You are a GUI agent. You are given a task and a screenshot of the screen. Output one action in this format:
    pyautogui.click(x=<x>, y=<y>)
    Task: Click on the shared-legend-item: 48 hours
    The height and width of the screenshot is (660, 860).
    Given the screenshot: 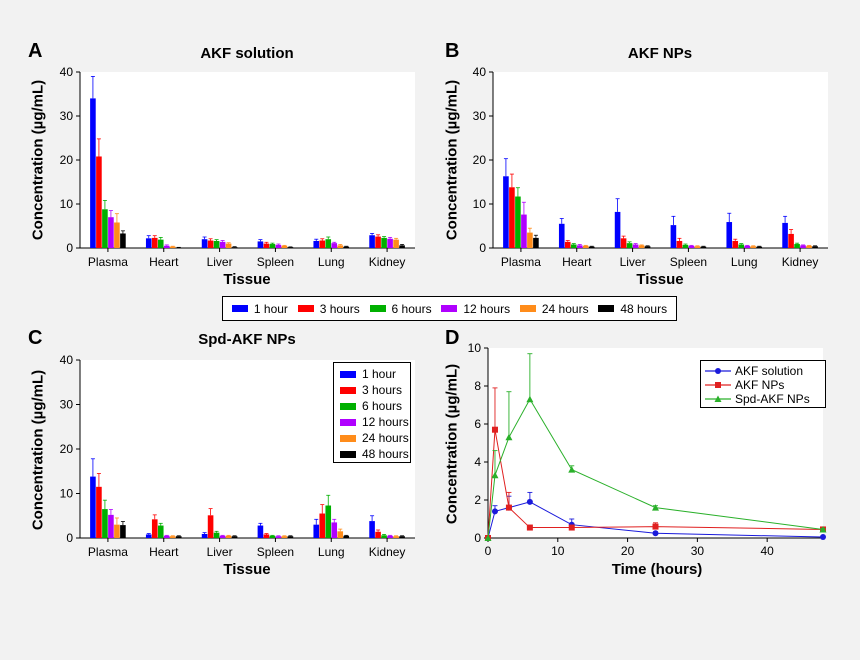 What is the action you would take?
    pyautogui.click(x=632, y=309)
    